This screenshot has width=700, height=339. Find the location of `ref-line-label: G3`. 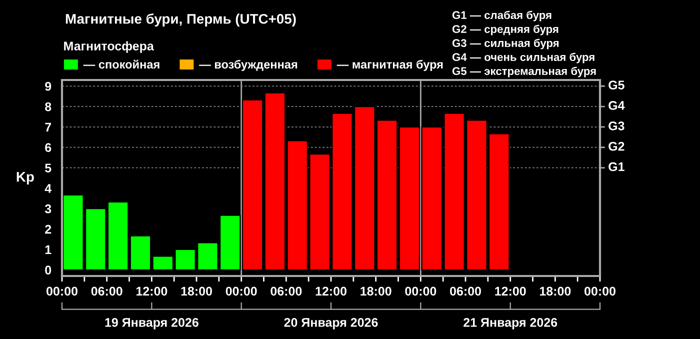

ref-line-label: G3 is located at coordinates (616, 125).